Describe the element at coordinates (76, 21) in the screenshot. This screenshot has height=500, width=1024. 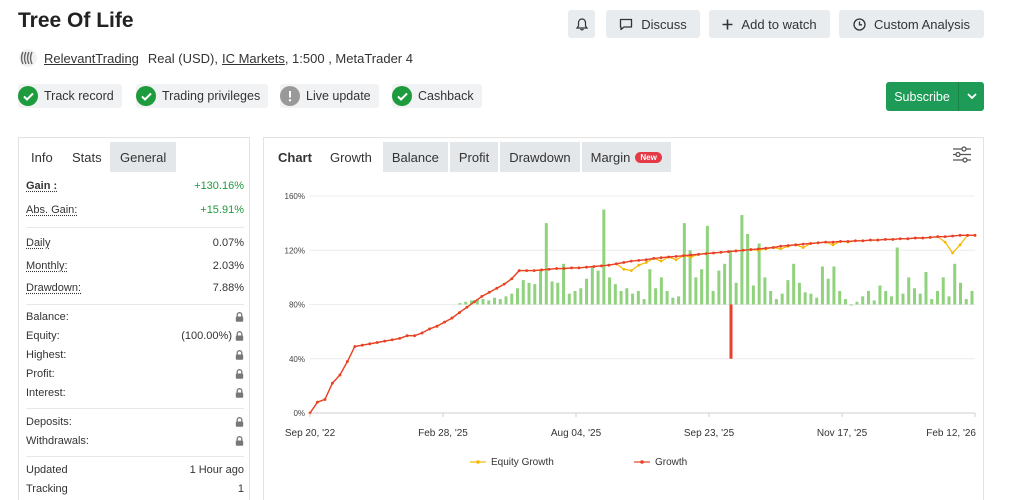
I see `page-title: Tree Of Life` at that location.